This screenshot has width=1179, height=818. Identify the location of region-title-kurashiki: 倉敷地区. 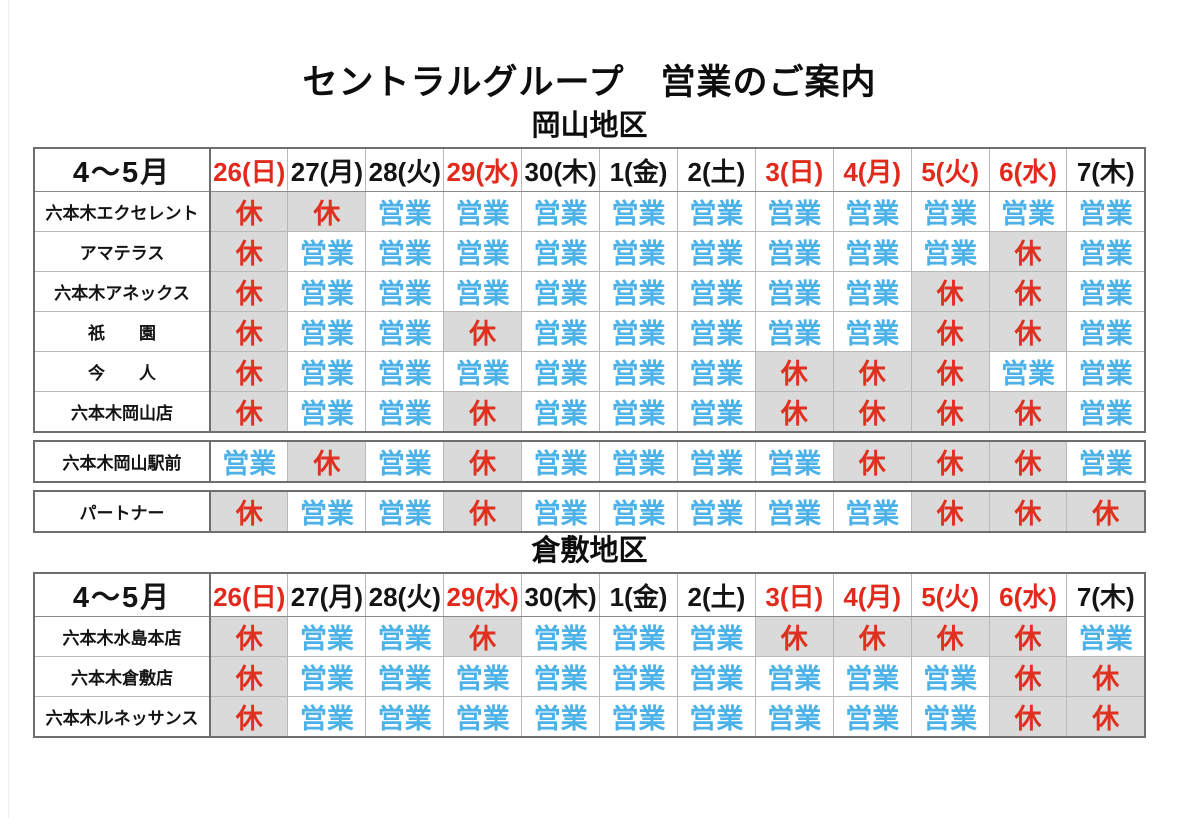
(589, 551).